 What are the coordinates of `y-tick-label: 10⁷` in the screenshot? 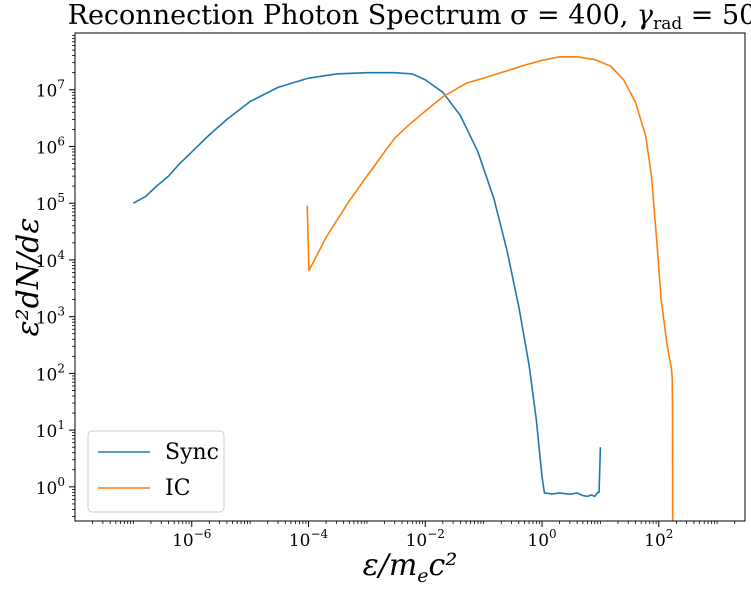 It's located at (50, 90).